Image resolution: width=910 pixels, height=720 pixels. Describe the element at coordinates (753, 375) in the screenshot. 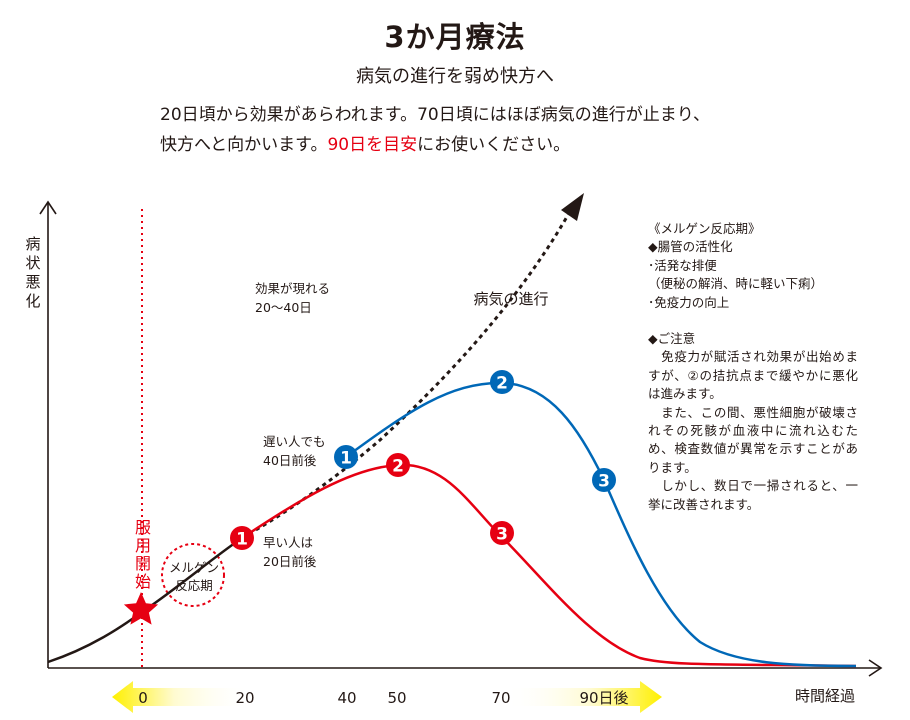

I see `notes-caution-para-1: 免疫力が賦活され効果が出始めますが、②の拮抗点まで緩やかに悪化は進みます。` at that location.